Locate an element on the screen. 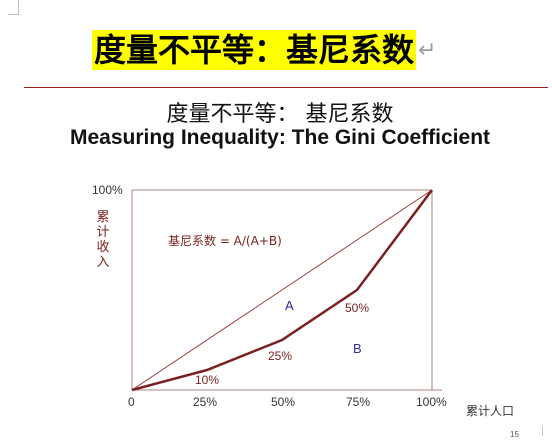  origin-label: 0 is located at coordinates (131, 402).